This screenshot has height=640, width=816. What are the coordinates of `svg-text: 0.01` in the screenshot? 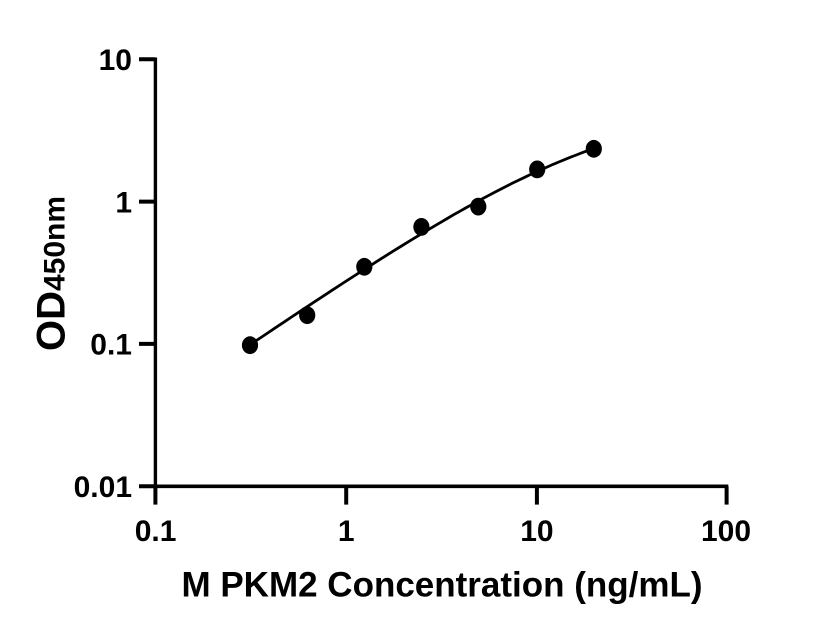 It's located at (103, 487).